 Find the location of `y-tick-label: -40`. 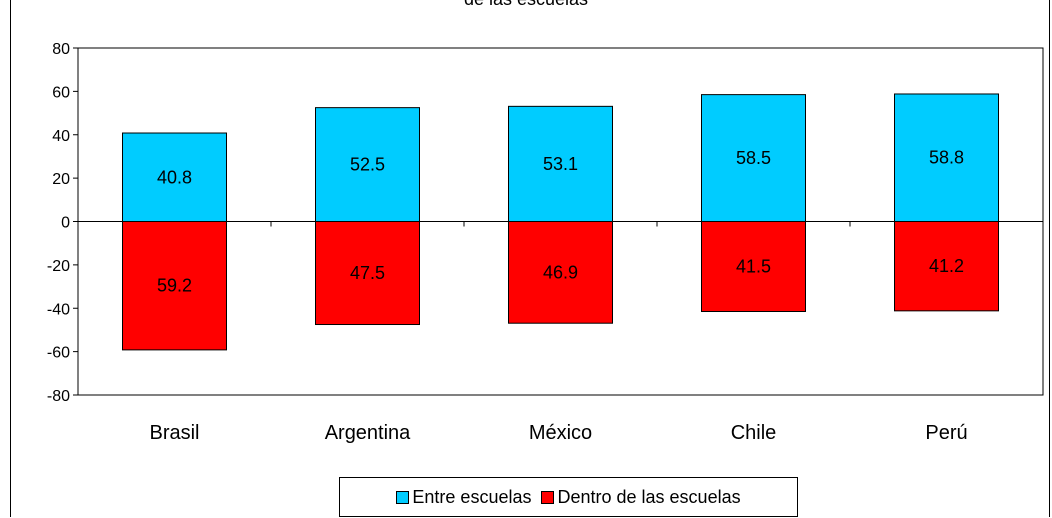

y-tick-label: -40 is located at coordinates (58, 309).